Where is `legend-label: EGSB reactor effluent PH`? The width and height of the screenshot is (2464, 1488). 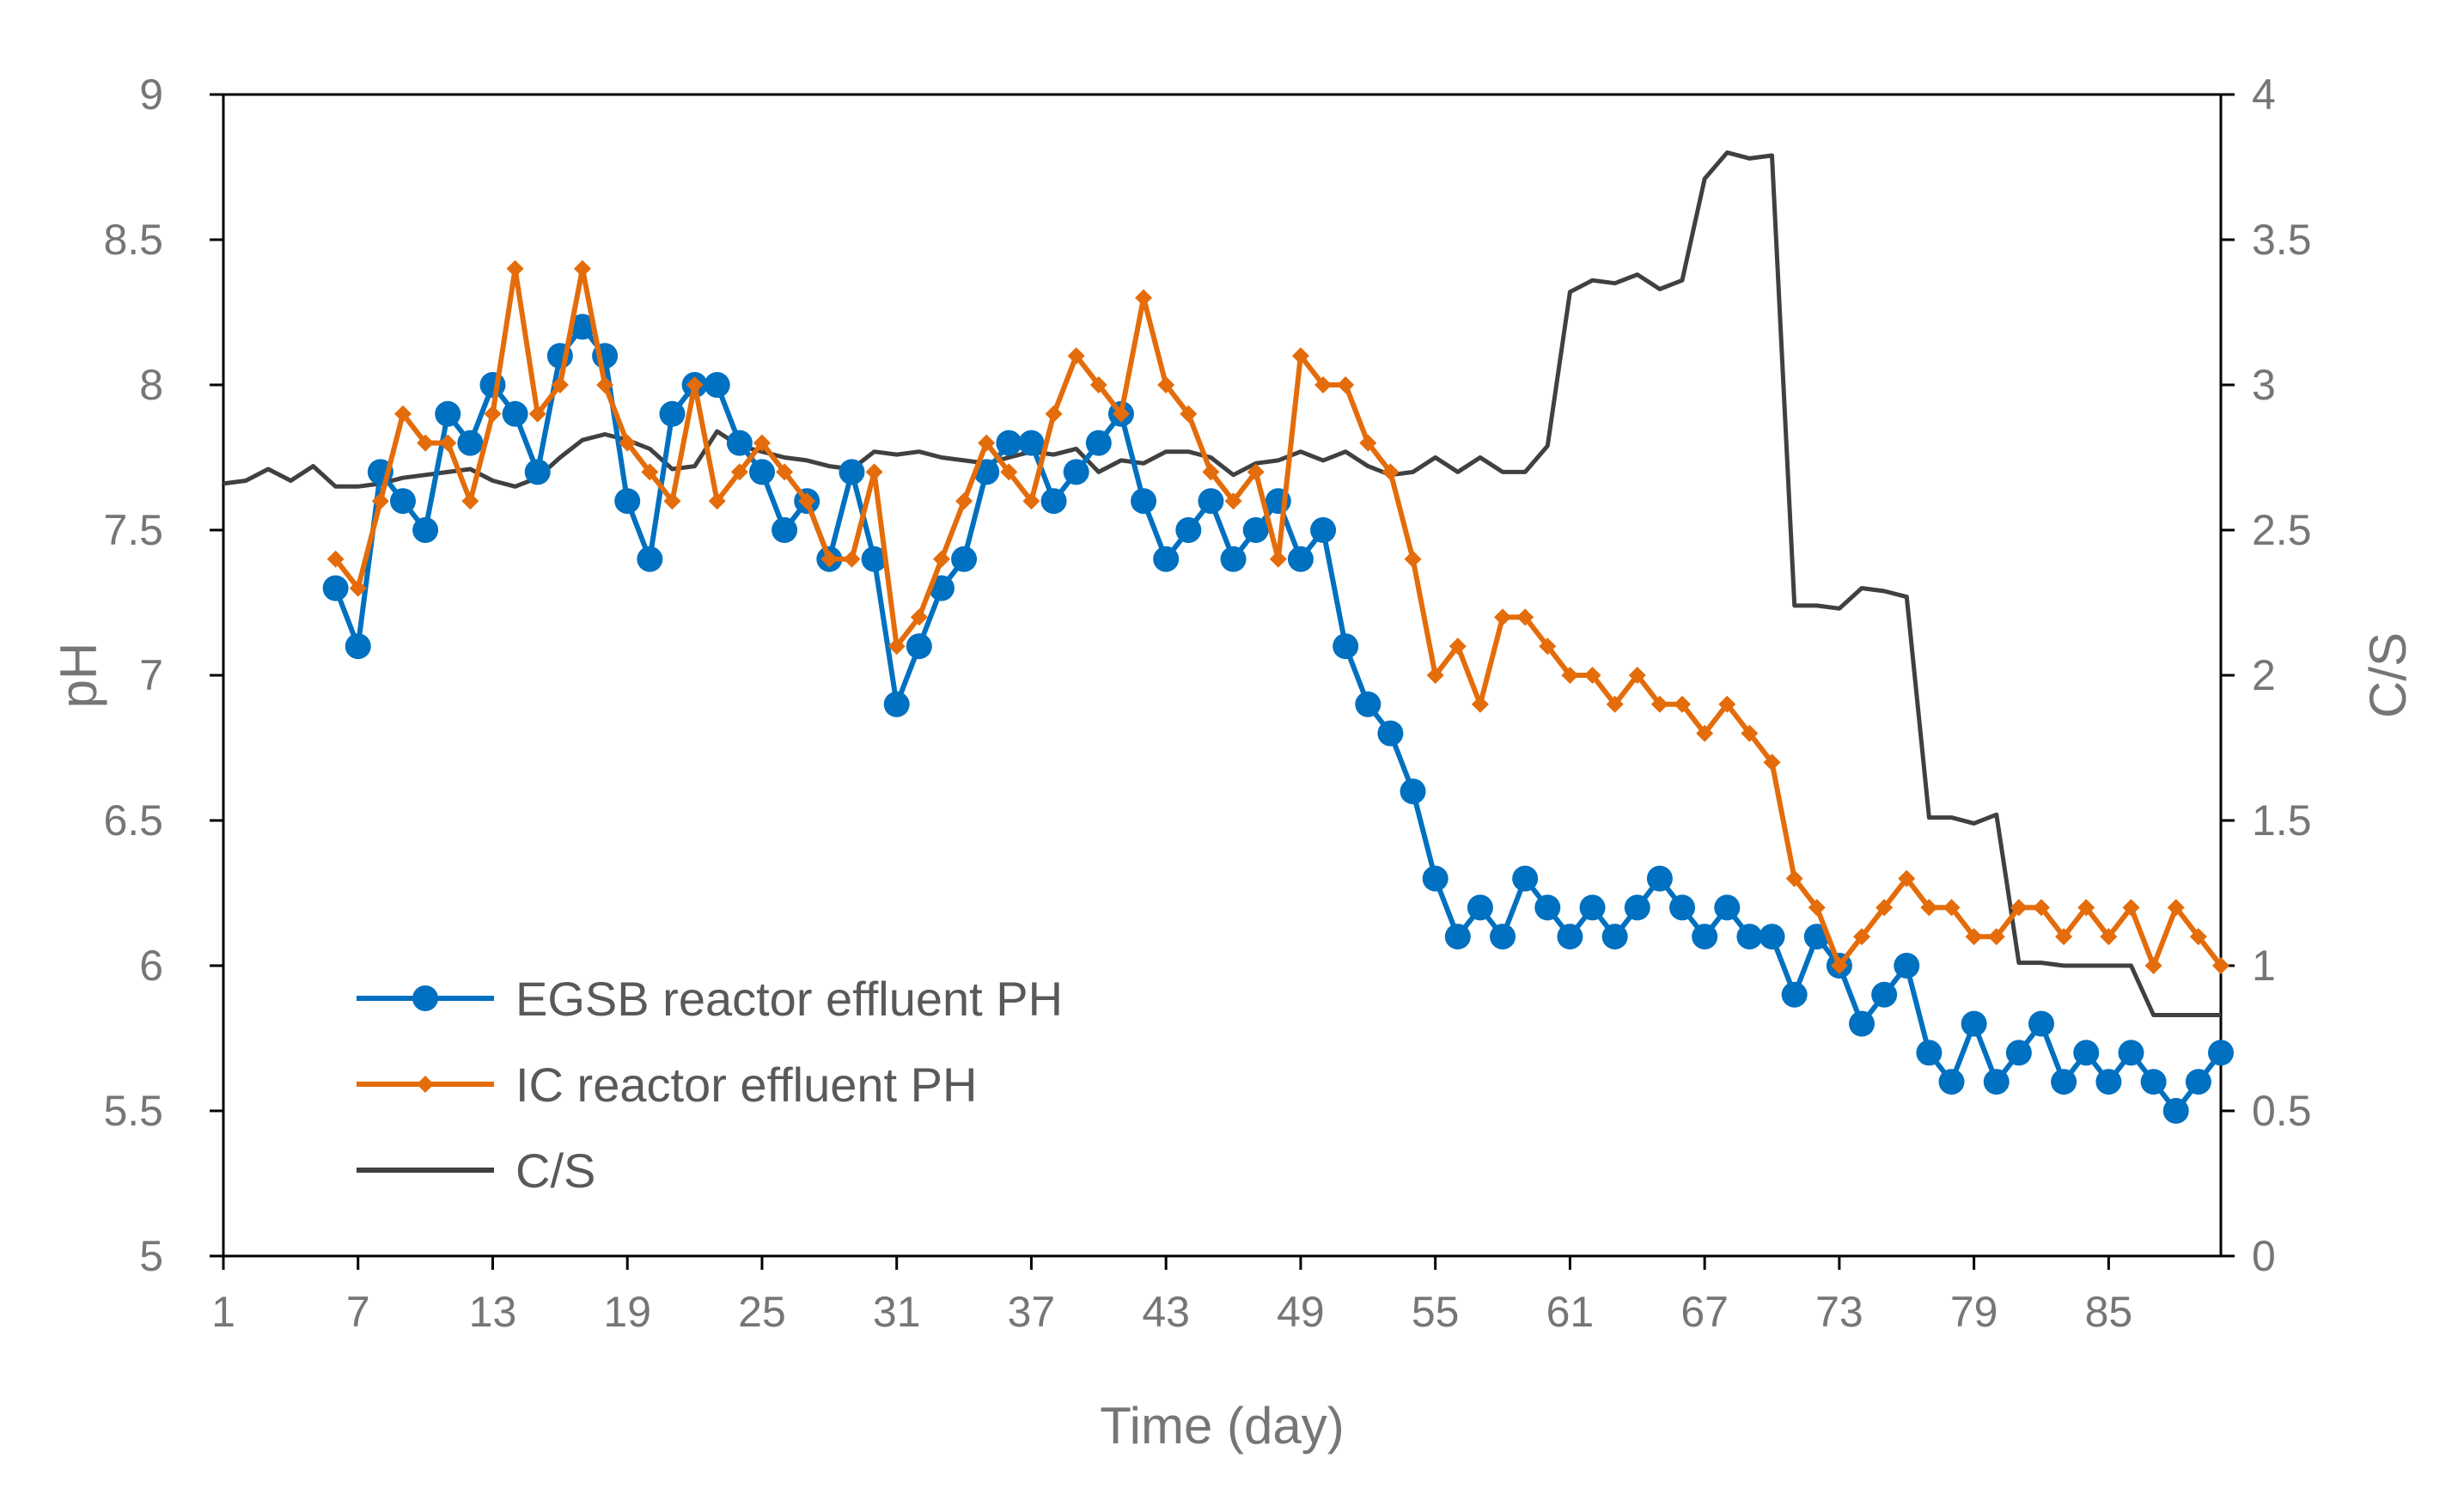 legend-label: EGSB reactor effluent PH is located at coordinates (789, 999).